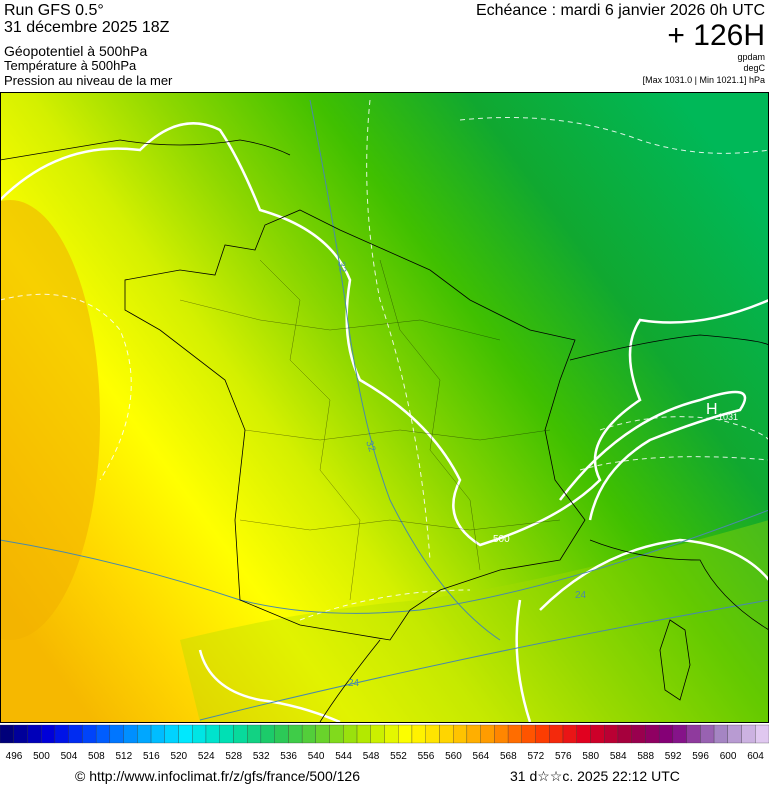 This screenshot has width=769, height=786. Describe the element at coordinates (755, 756) in the screenshot. I see `colorbar-label: 604` at that location.